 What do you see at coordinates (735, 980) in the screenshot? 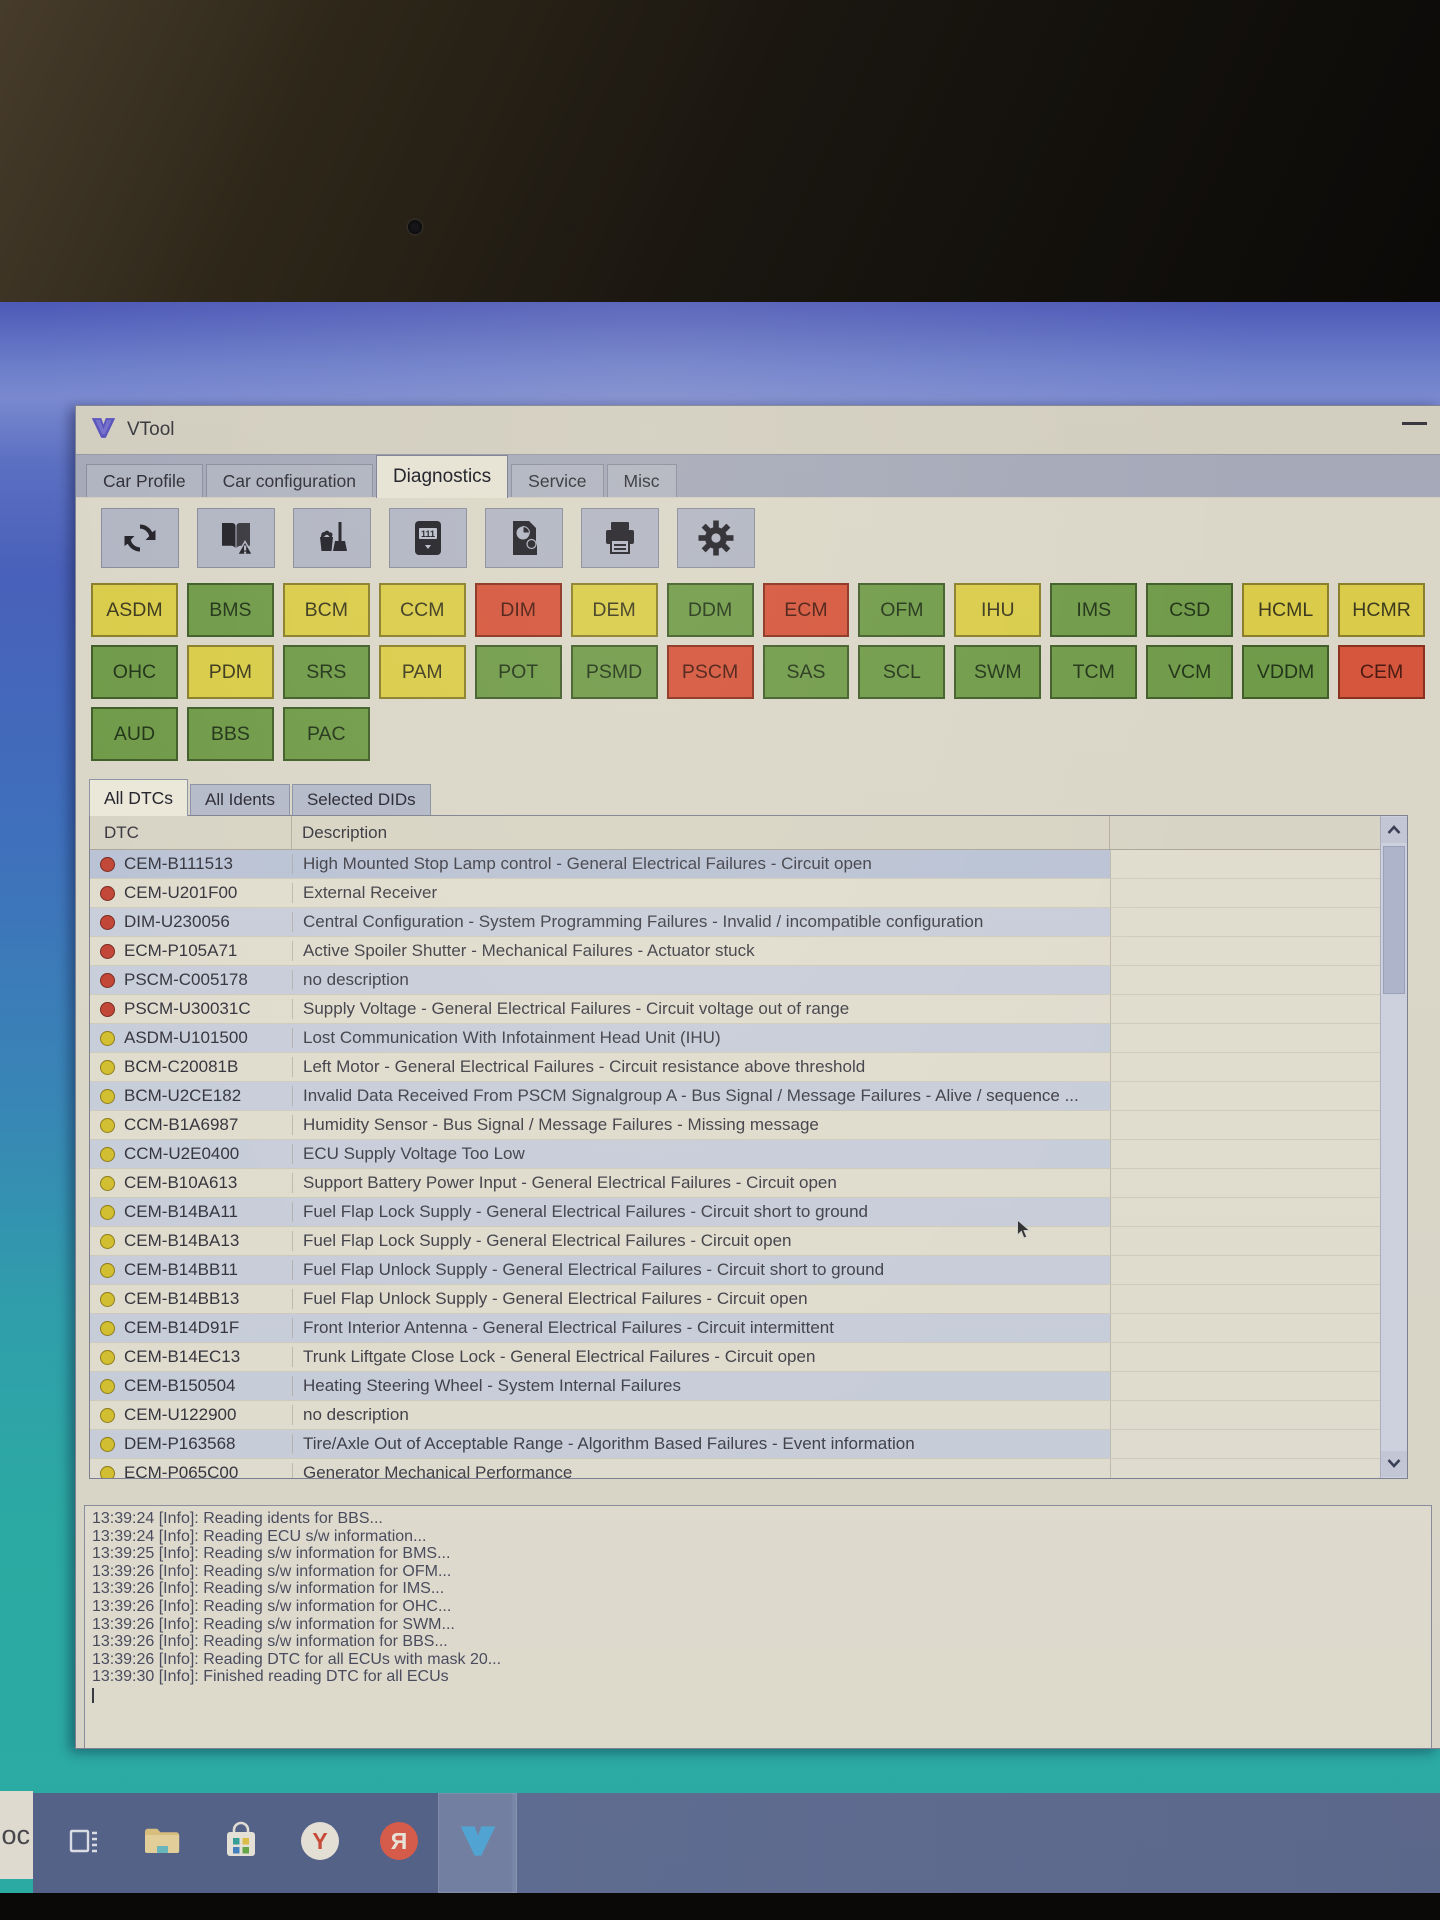
I see `table-row: PSCM-C005178 no description` at bounding box center [735, 980].